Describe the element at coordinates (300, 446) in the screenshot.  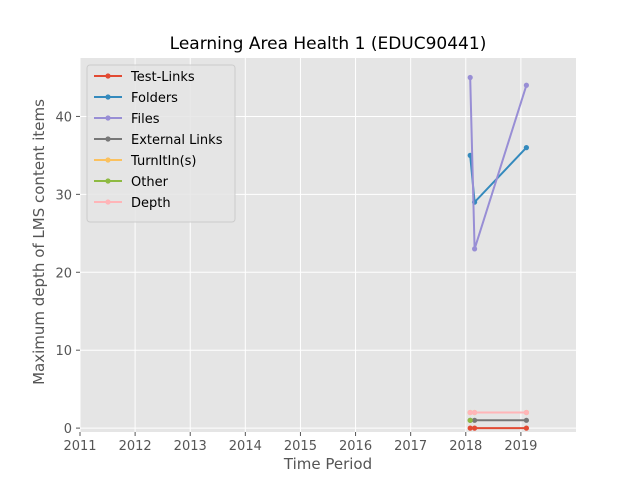
I see `x-tick-label: 2015` at that location.